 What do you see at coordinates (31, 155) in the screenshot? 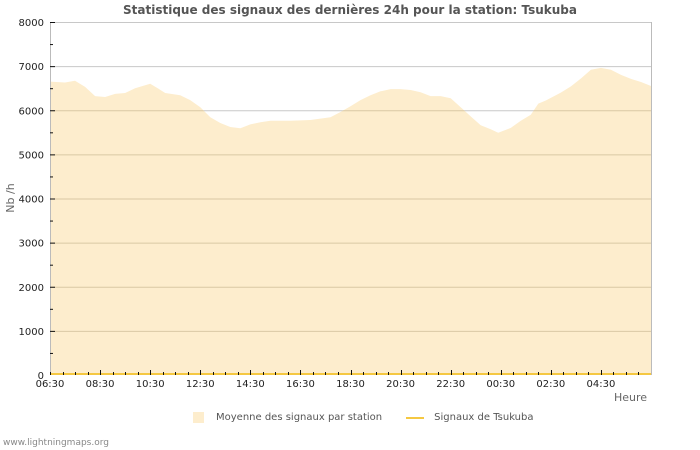
I see `y-tick-label: 5000` at bounding box center [31, 155].